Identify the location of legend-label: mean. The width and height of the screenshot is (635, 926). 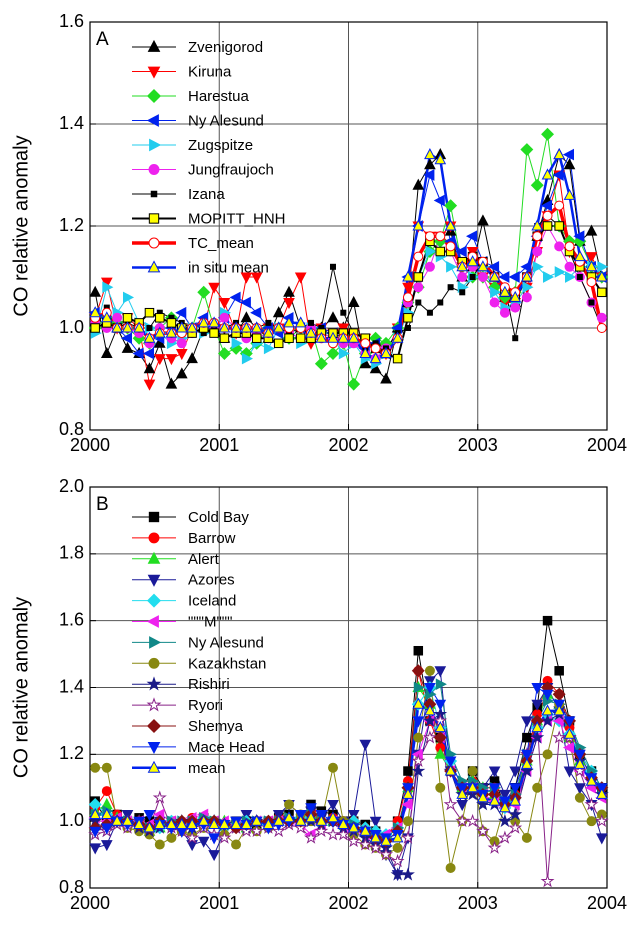
(207, 768).